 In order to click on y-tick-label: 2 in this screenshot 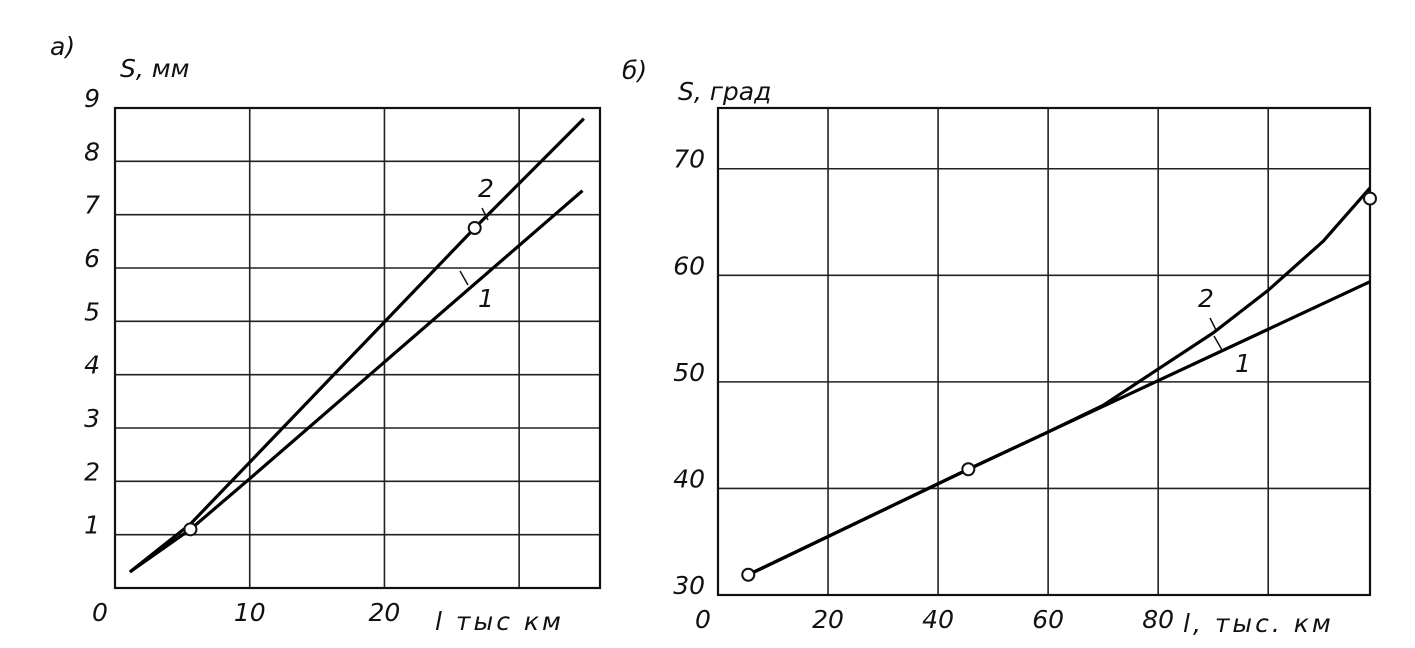, I will do `click(92, 471)`.